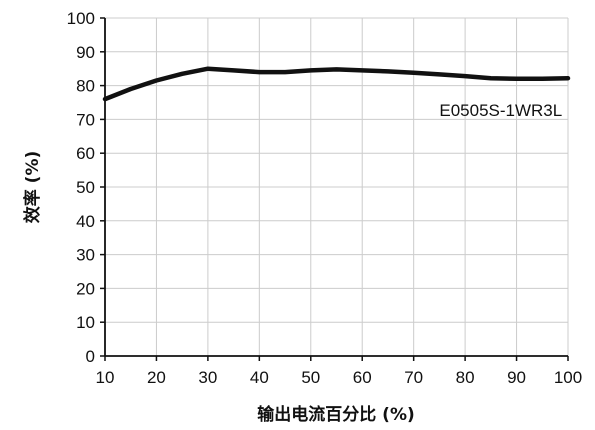 Image resolution: width=595 pixels, height=430 pixels. Describe the element at coordinates (85, 288) in the screenshot. I see `y-tick-label: 20` at that location.